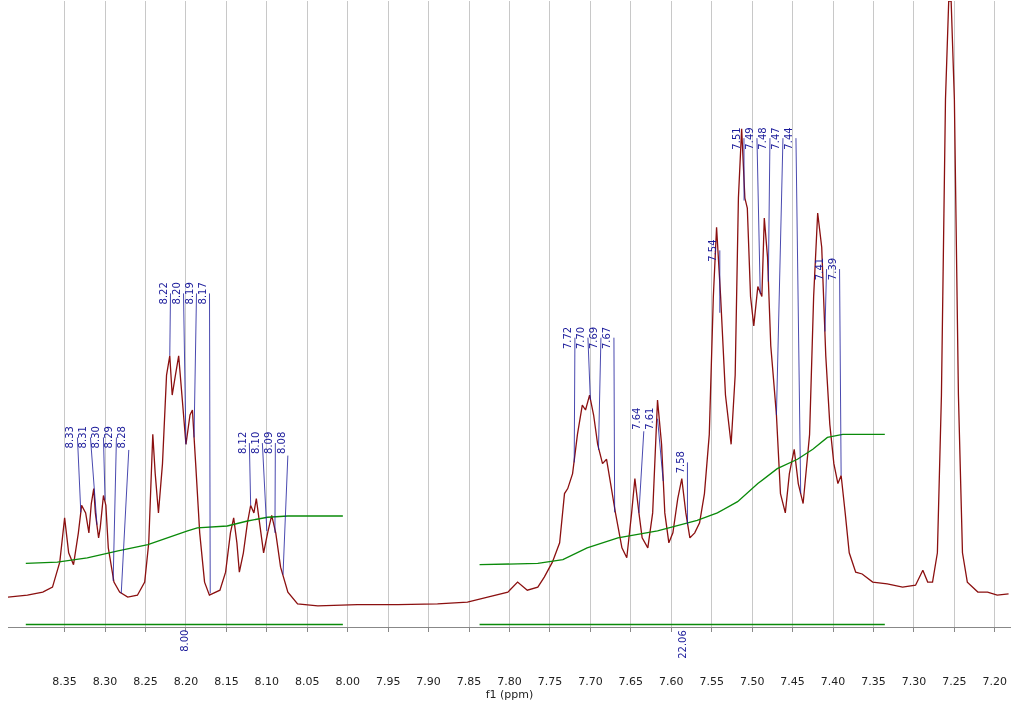  What do you see at coordinates (995, 682) in the screenshot?
I see `x-tick-label: 7.20` at bounding box center [995, 682].